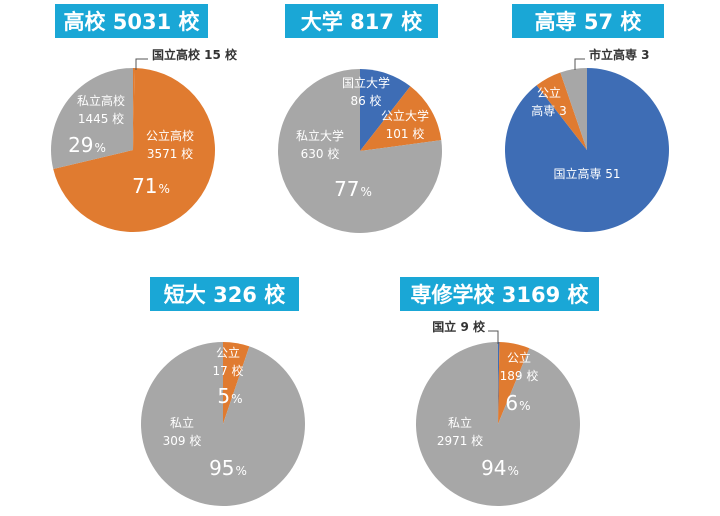  I want to click on pie-chart-4: 短大 326 校公立 17 校 5% 私立 309 校 95%, so click(223, 391).